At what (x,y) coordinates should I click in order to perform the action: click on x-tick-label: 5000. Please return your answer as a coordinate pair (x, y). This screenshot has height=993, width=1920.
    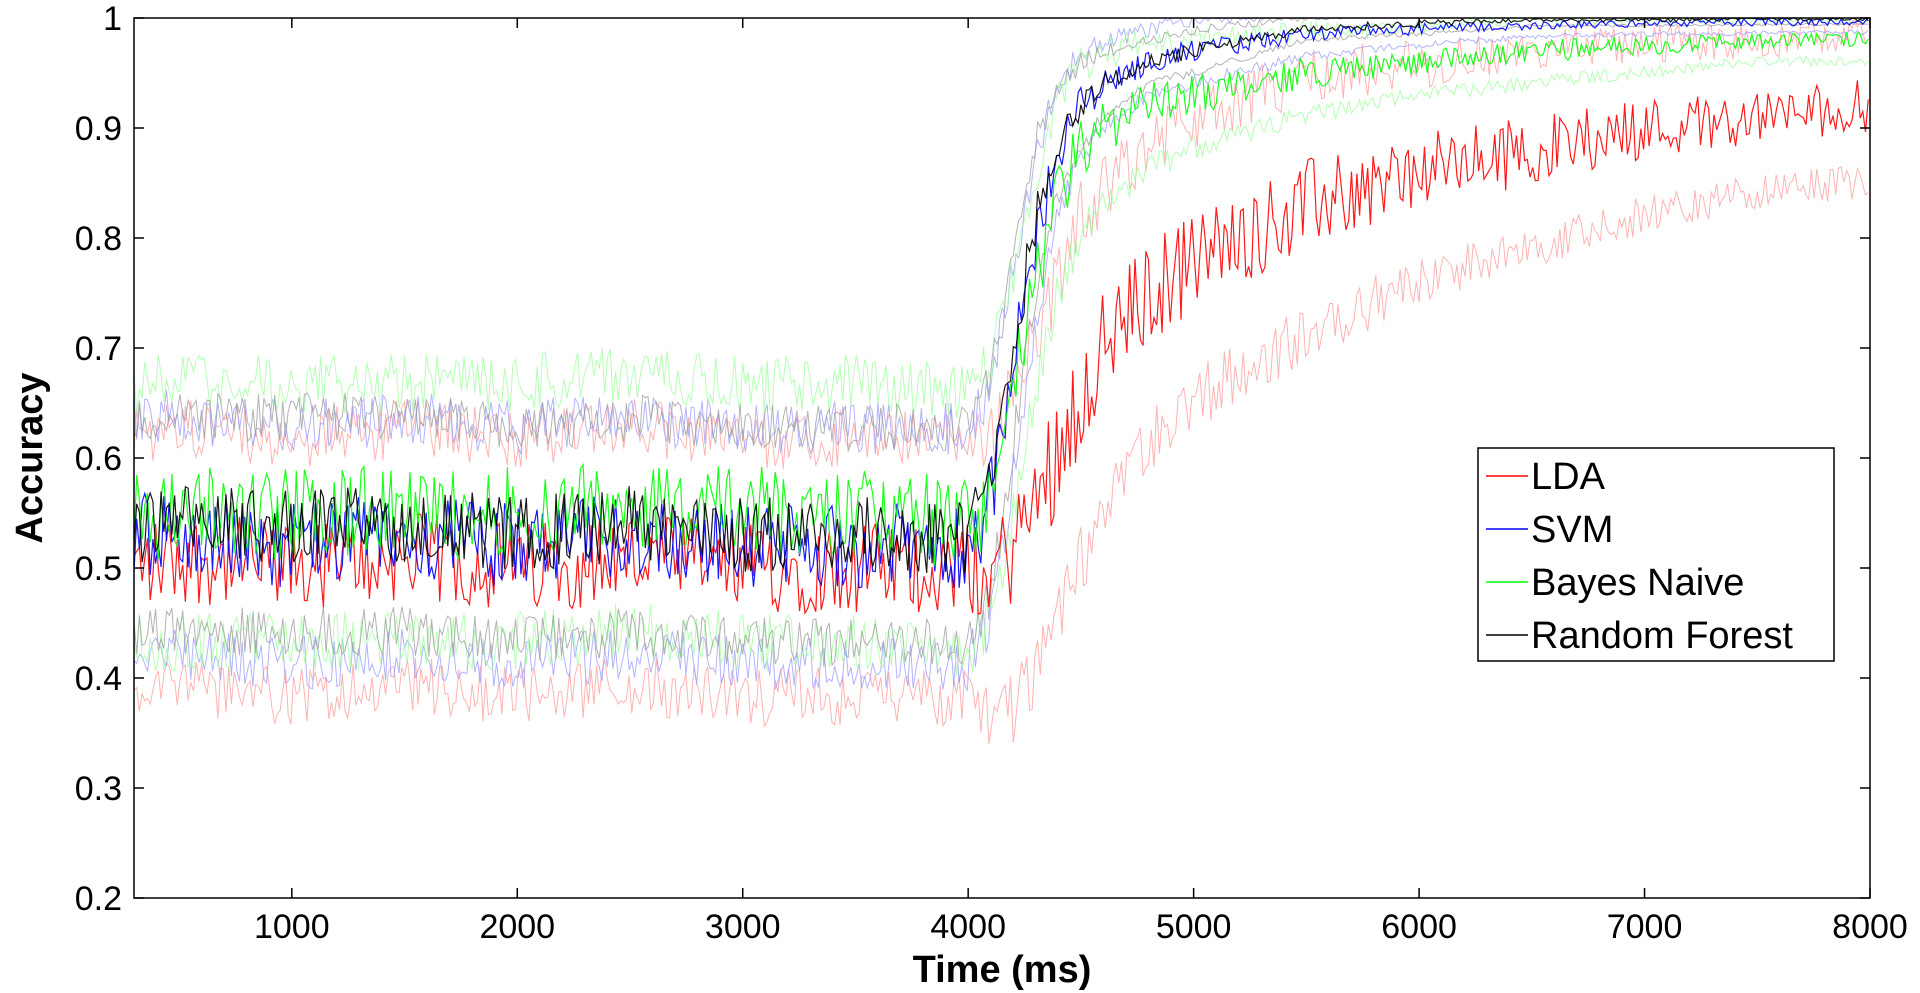
    Looking at the image, I should click on (1194, 927).